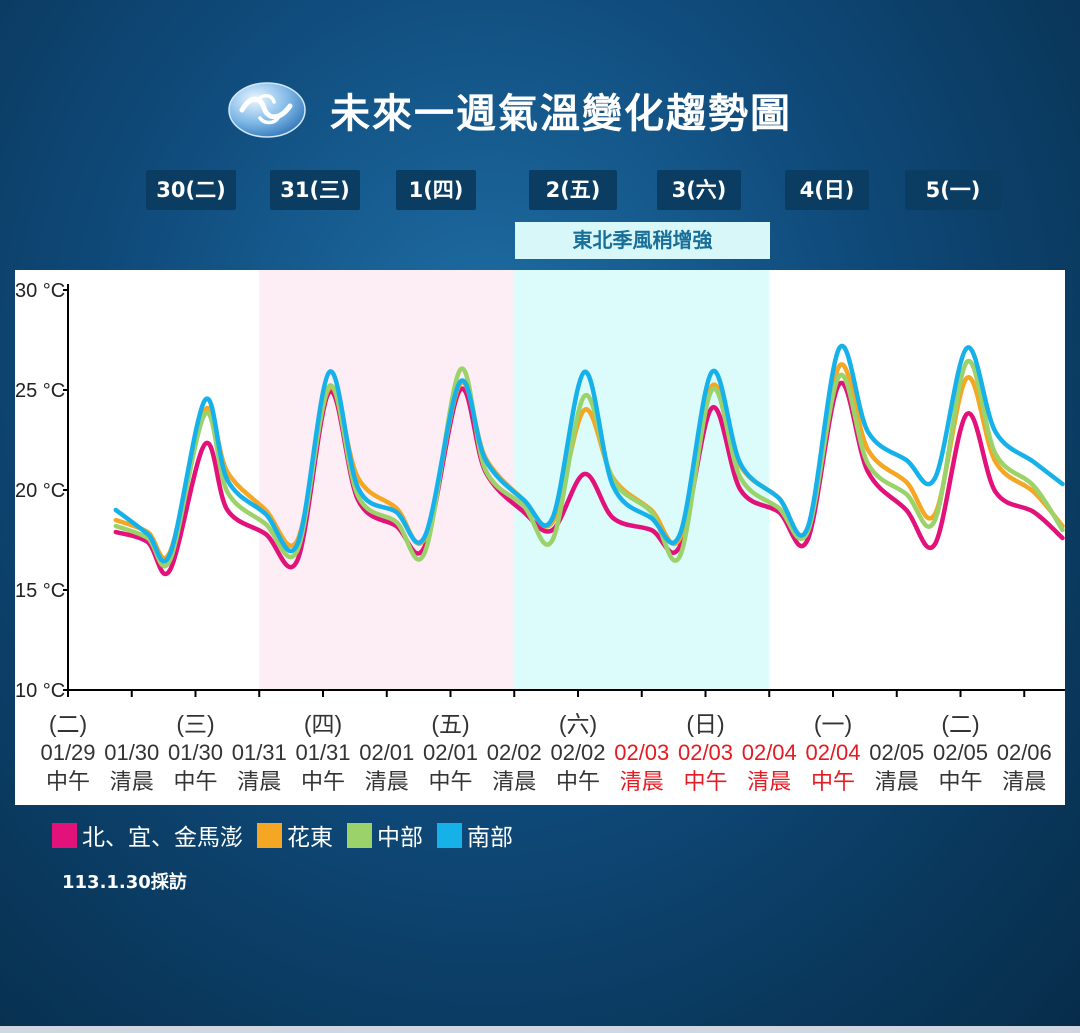  Describe the element at coordinates (310, 838) in the screenshot. I see `legend-label-hualien: 花東` at that location.